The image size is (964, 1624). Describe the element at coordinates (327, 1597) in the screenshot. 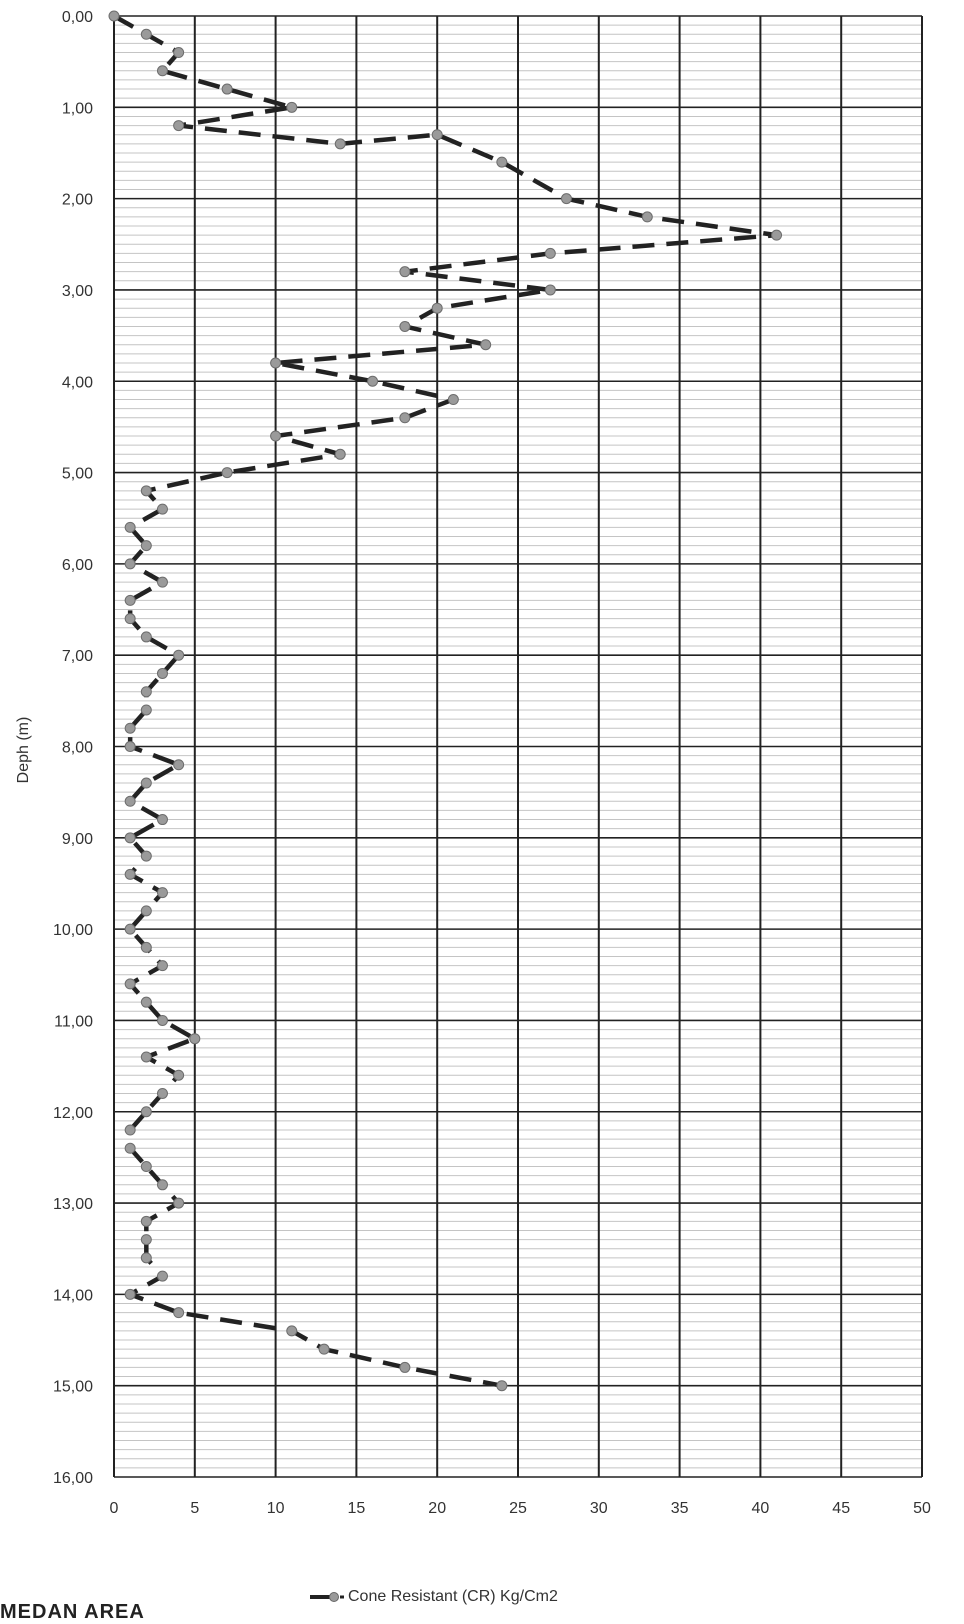

I see `legend-marker-icon` at that location.